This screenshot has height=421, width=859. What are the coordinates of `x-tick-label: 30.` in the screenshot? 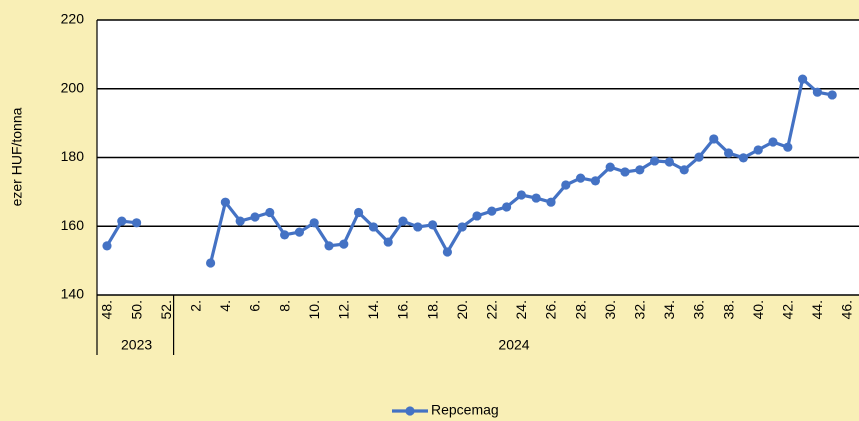 It's located at (610, 309).